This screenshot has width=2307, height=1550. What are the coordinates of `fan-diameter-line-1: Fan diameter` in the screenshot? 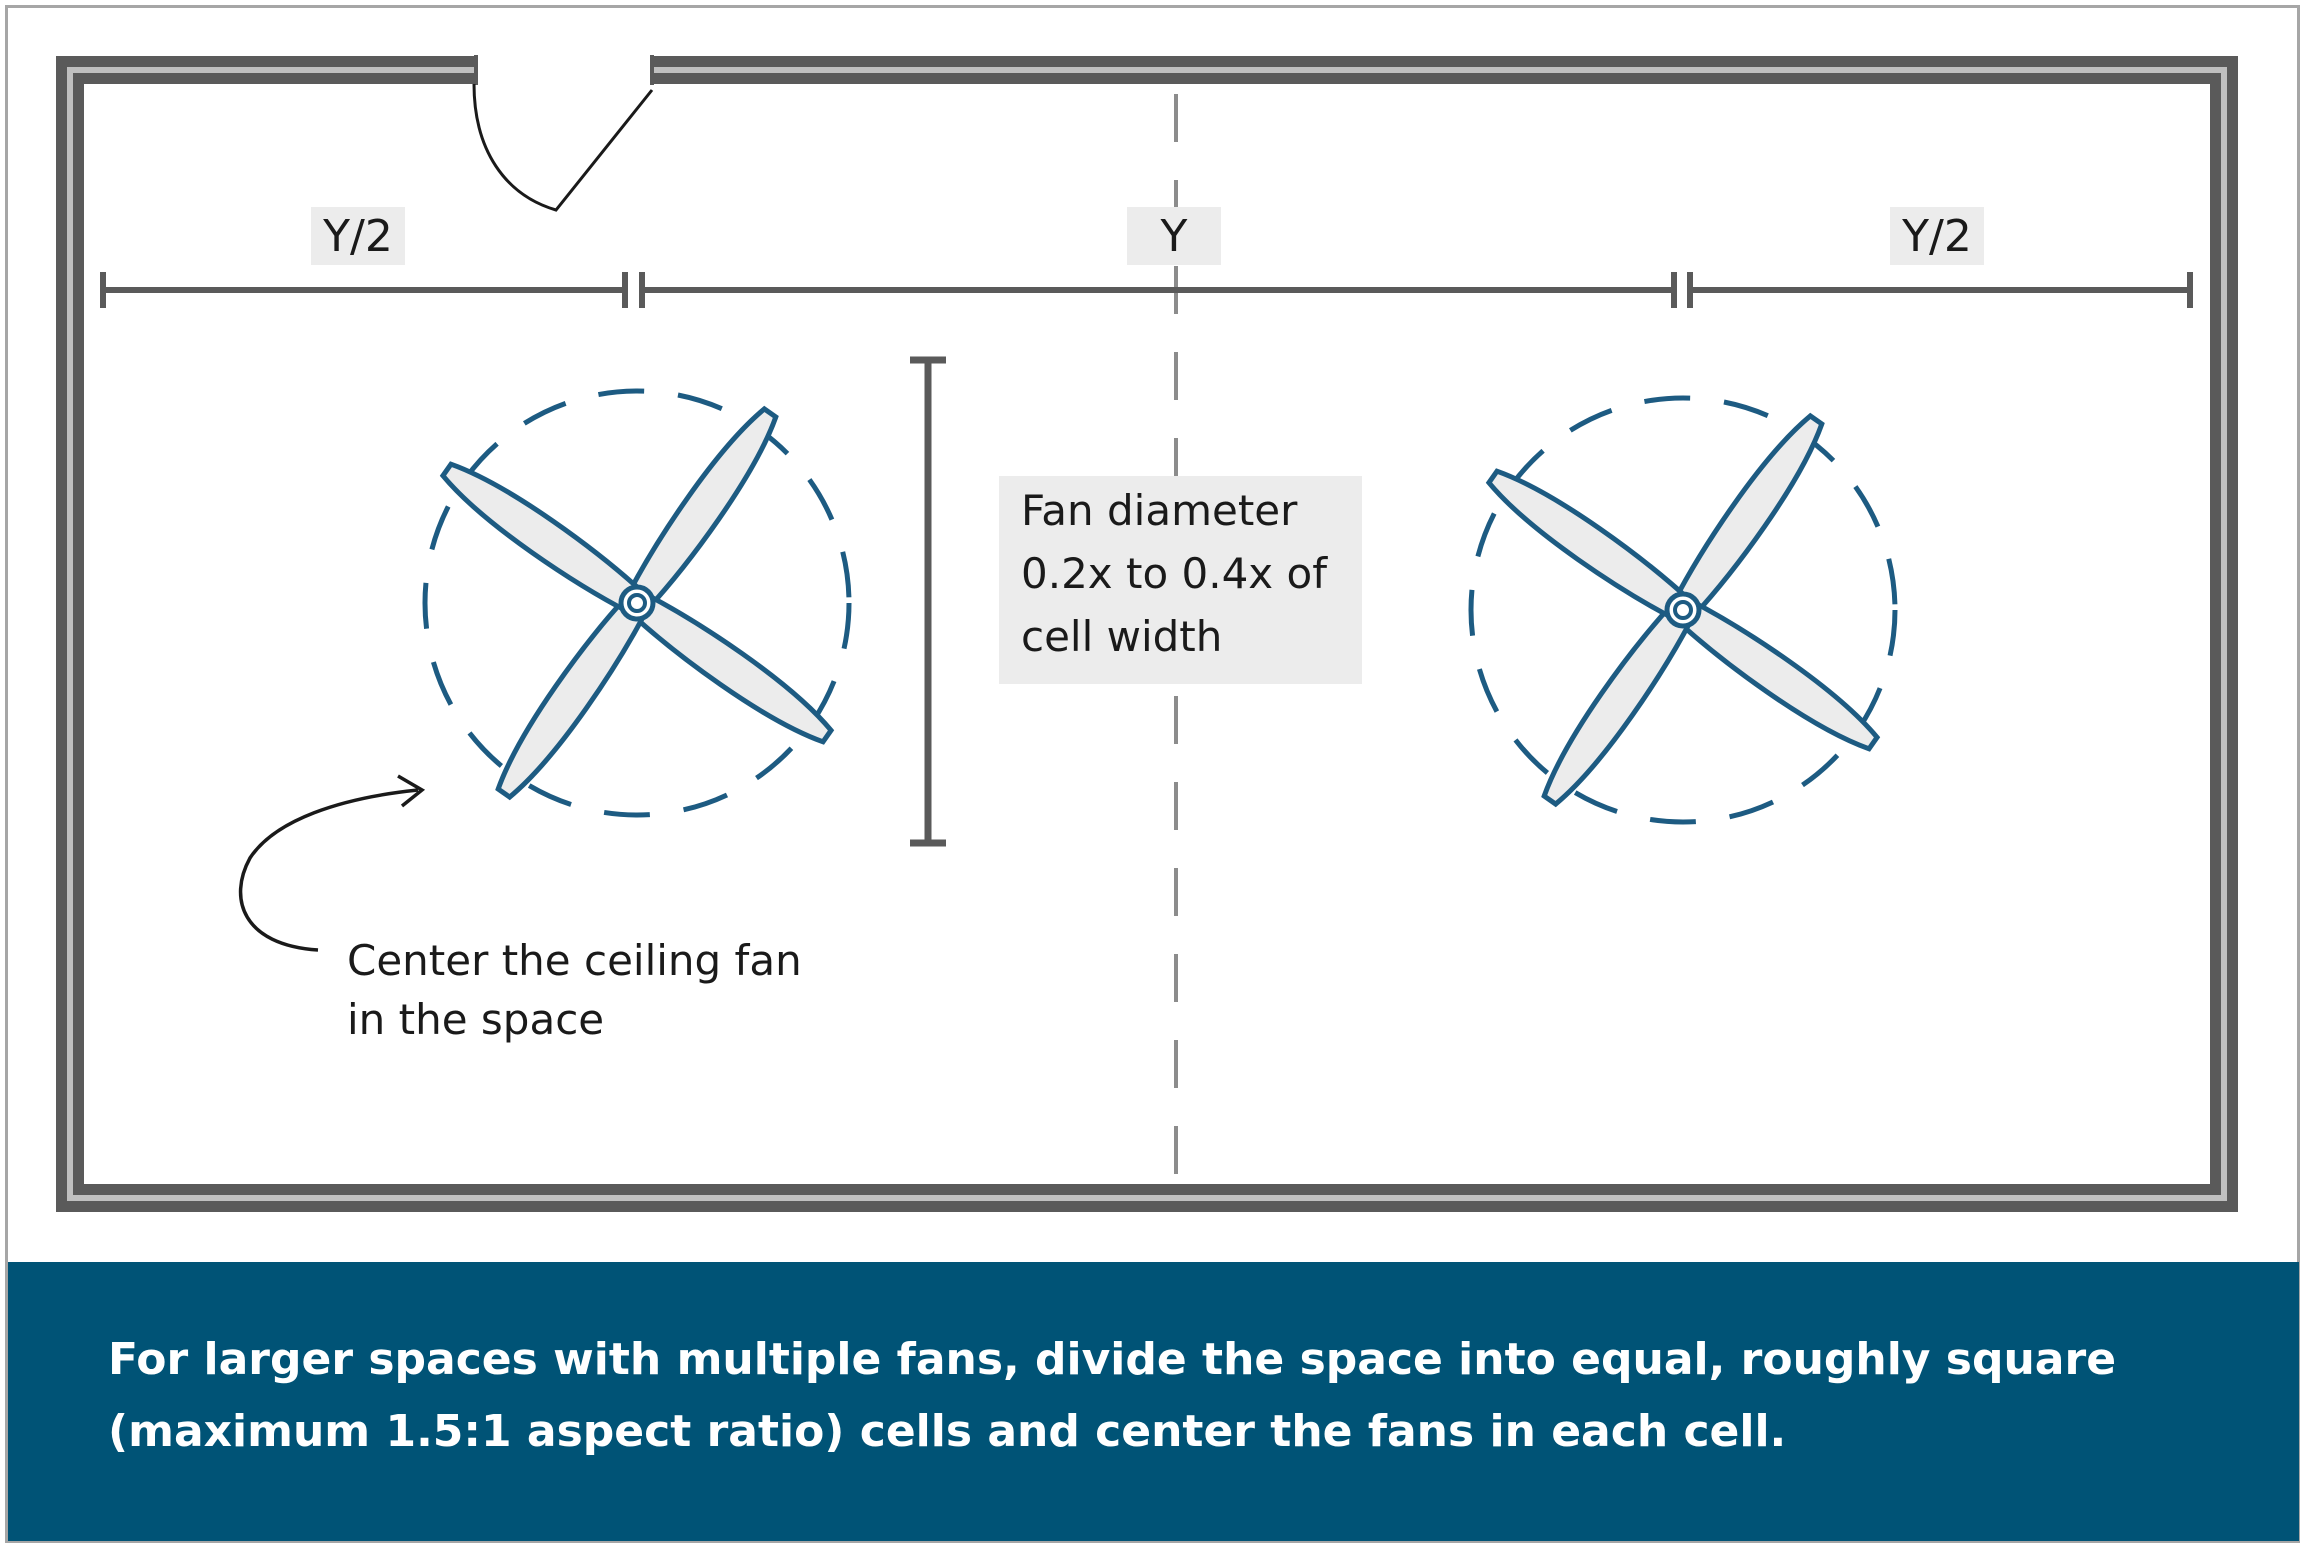 It's located at (1159, 510).